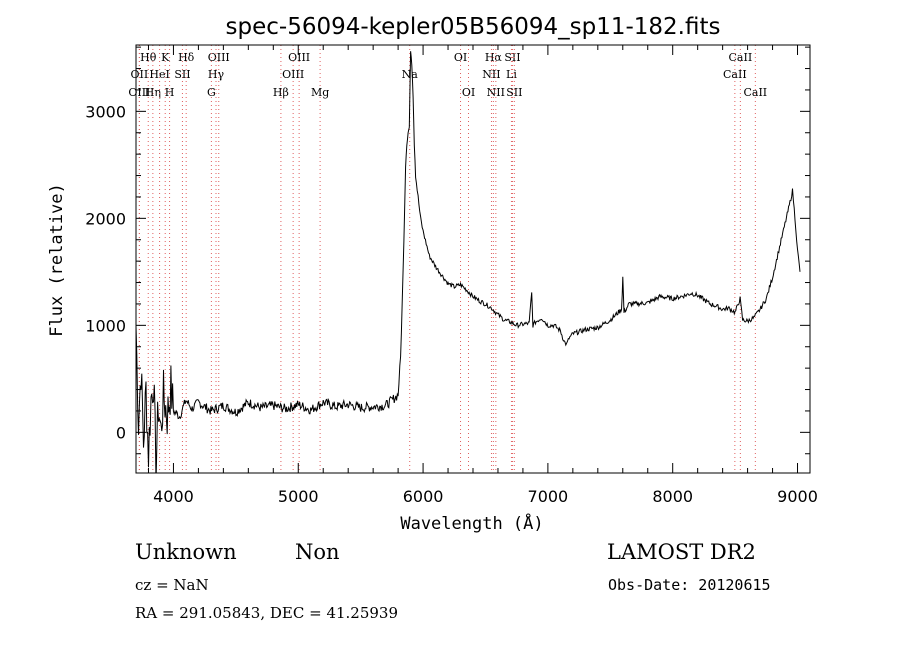  I want to click on spectral-line-label: Hγ, so click(216, 74).